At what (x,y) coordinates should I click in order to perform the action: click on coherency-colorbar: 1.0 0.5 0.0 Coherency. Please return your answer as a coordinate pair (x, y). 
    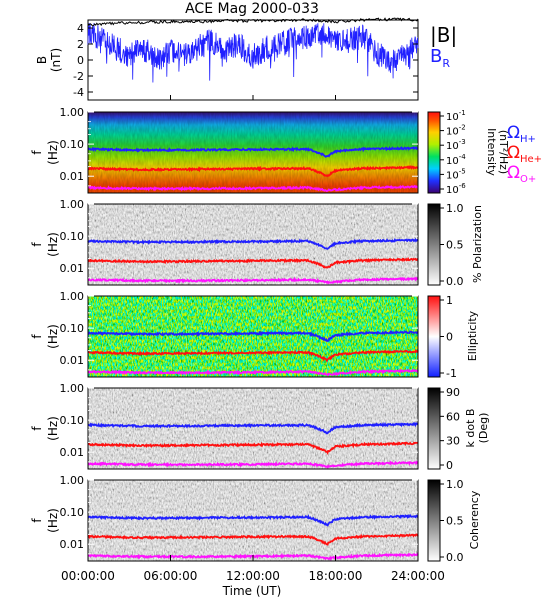
    Looking at the image, I should click on (454, 521).